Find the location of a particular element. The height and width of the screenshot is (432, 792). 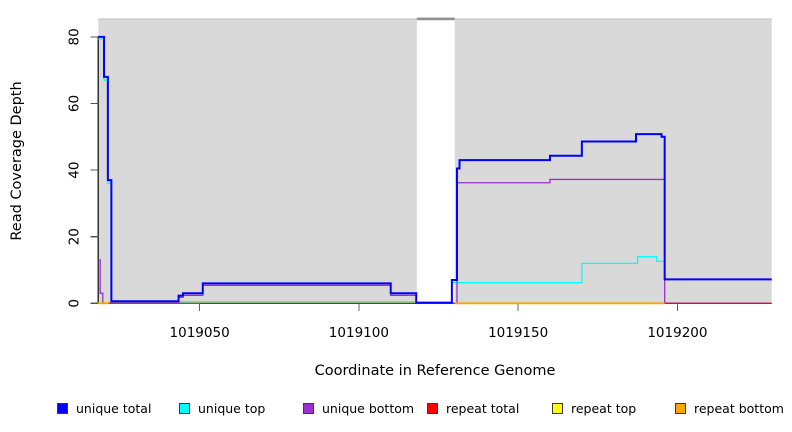

legend-swatch-repeat-bottom is located at coordinates (680, 408).